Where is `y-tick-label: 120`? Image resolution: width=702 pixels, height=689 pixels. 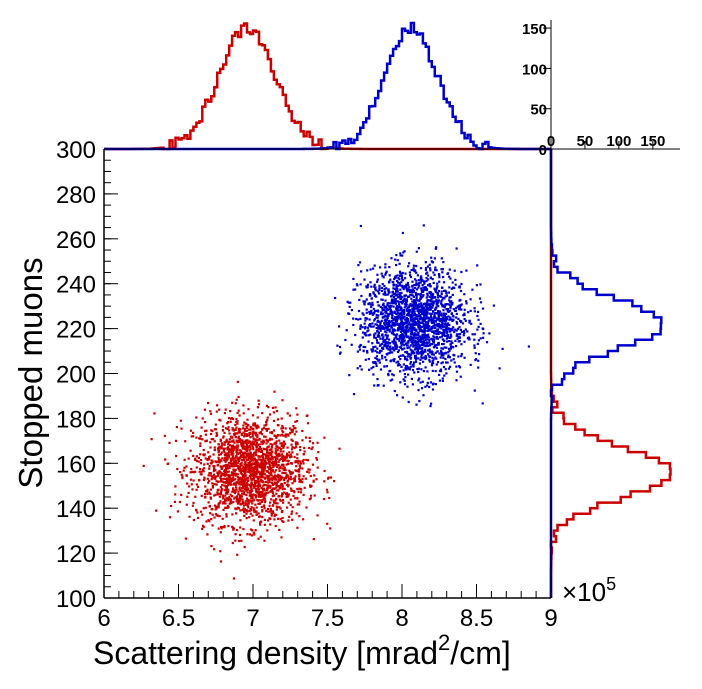
y-tick-label: 120 is located at coordinates (76, 554).